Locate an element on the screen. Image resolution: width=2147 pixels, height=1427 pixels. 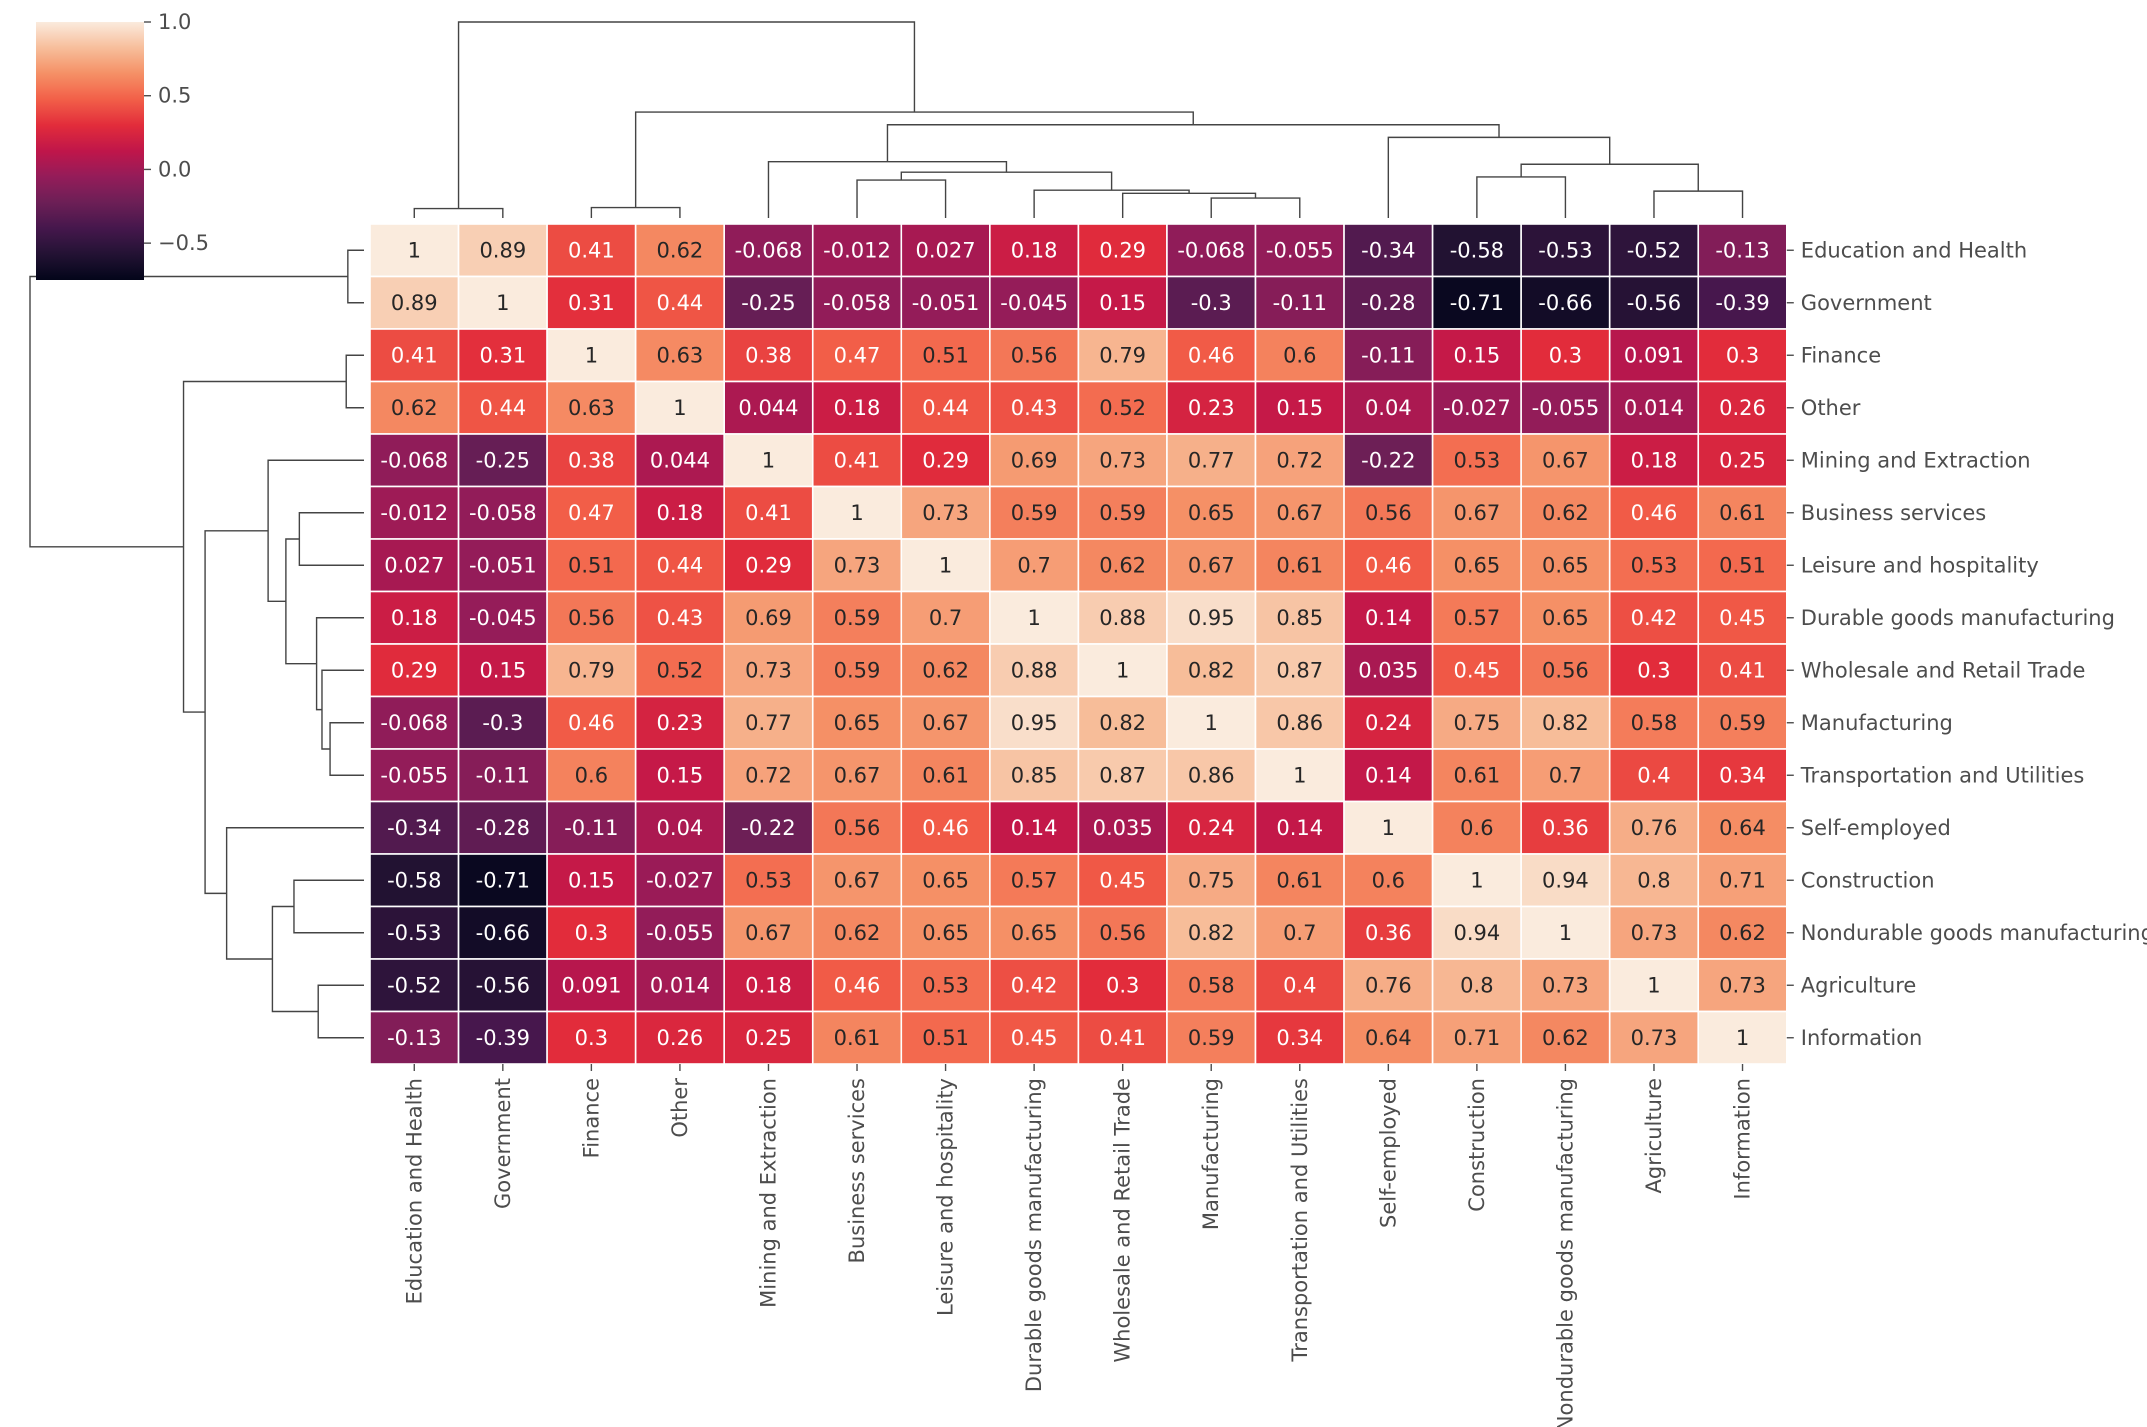
cell-value-label: -0.28 is located at coordinates (503, 828).